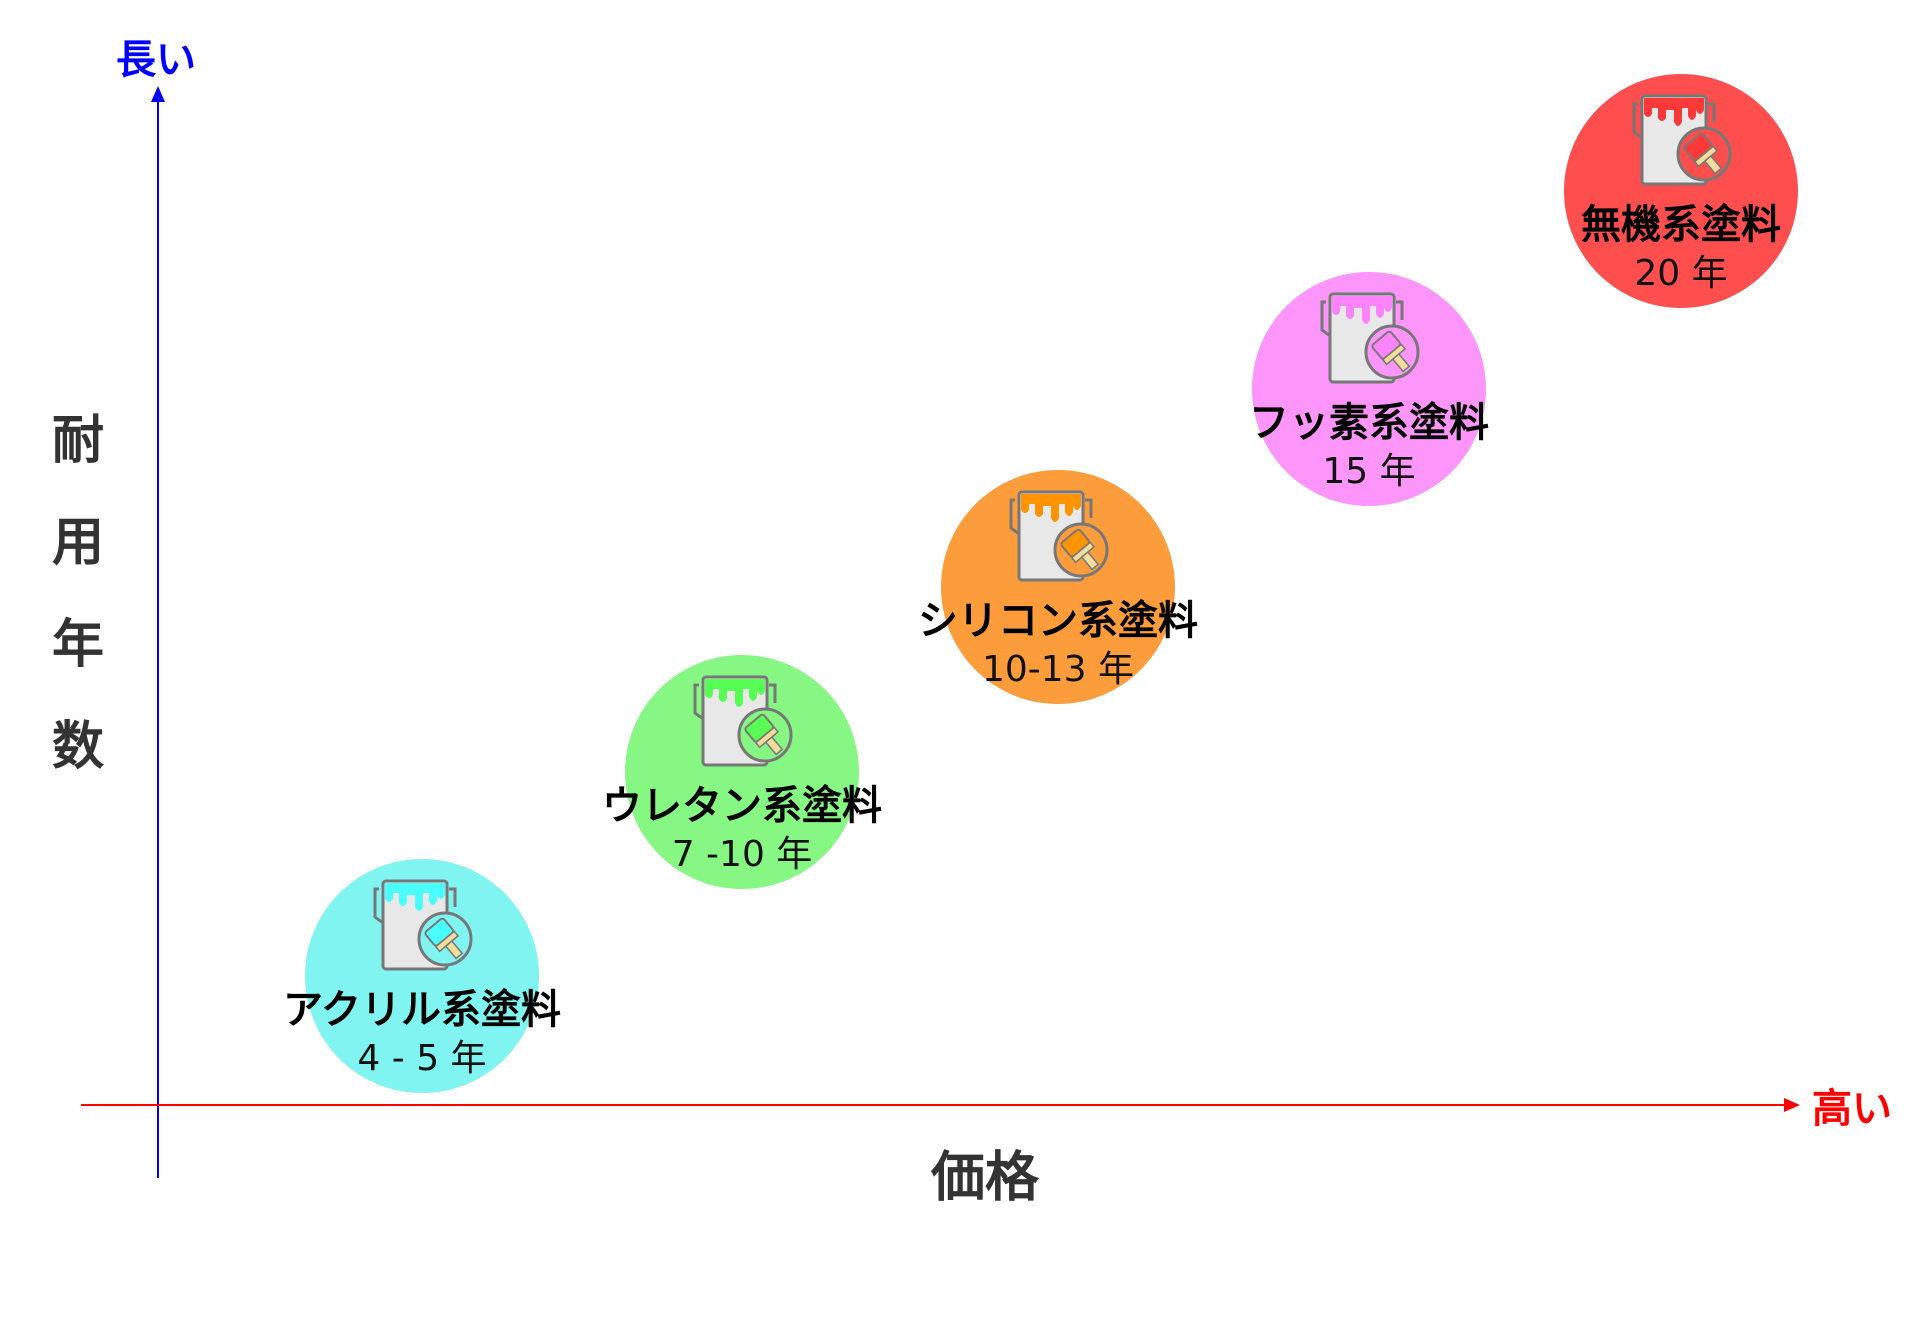 The height and width of the screenshot is (1320, 1920). I want to click on item-years: 4 - 5 年, so click(422, 1058).